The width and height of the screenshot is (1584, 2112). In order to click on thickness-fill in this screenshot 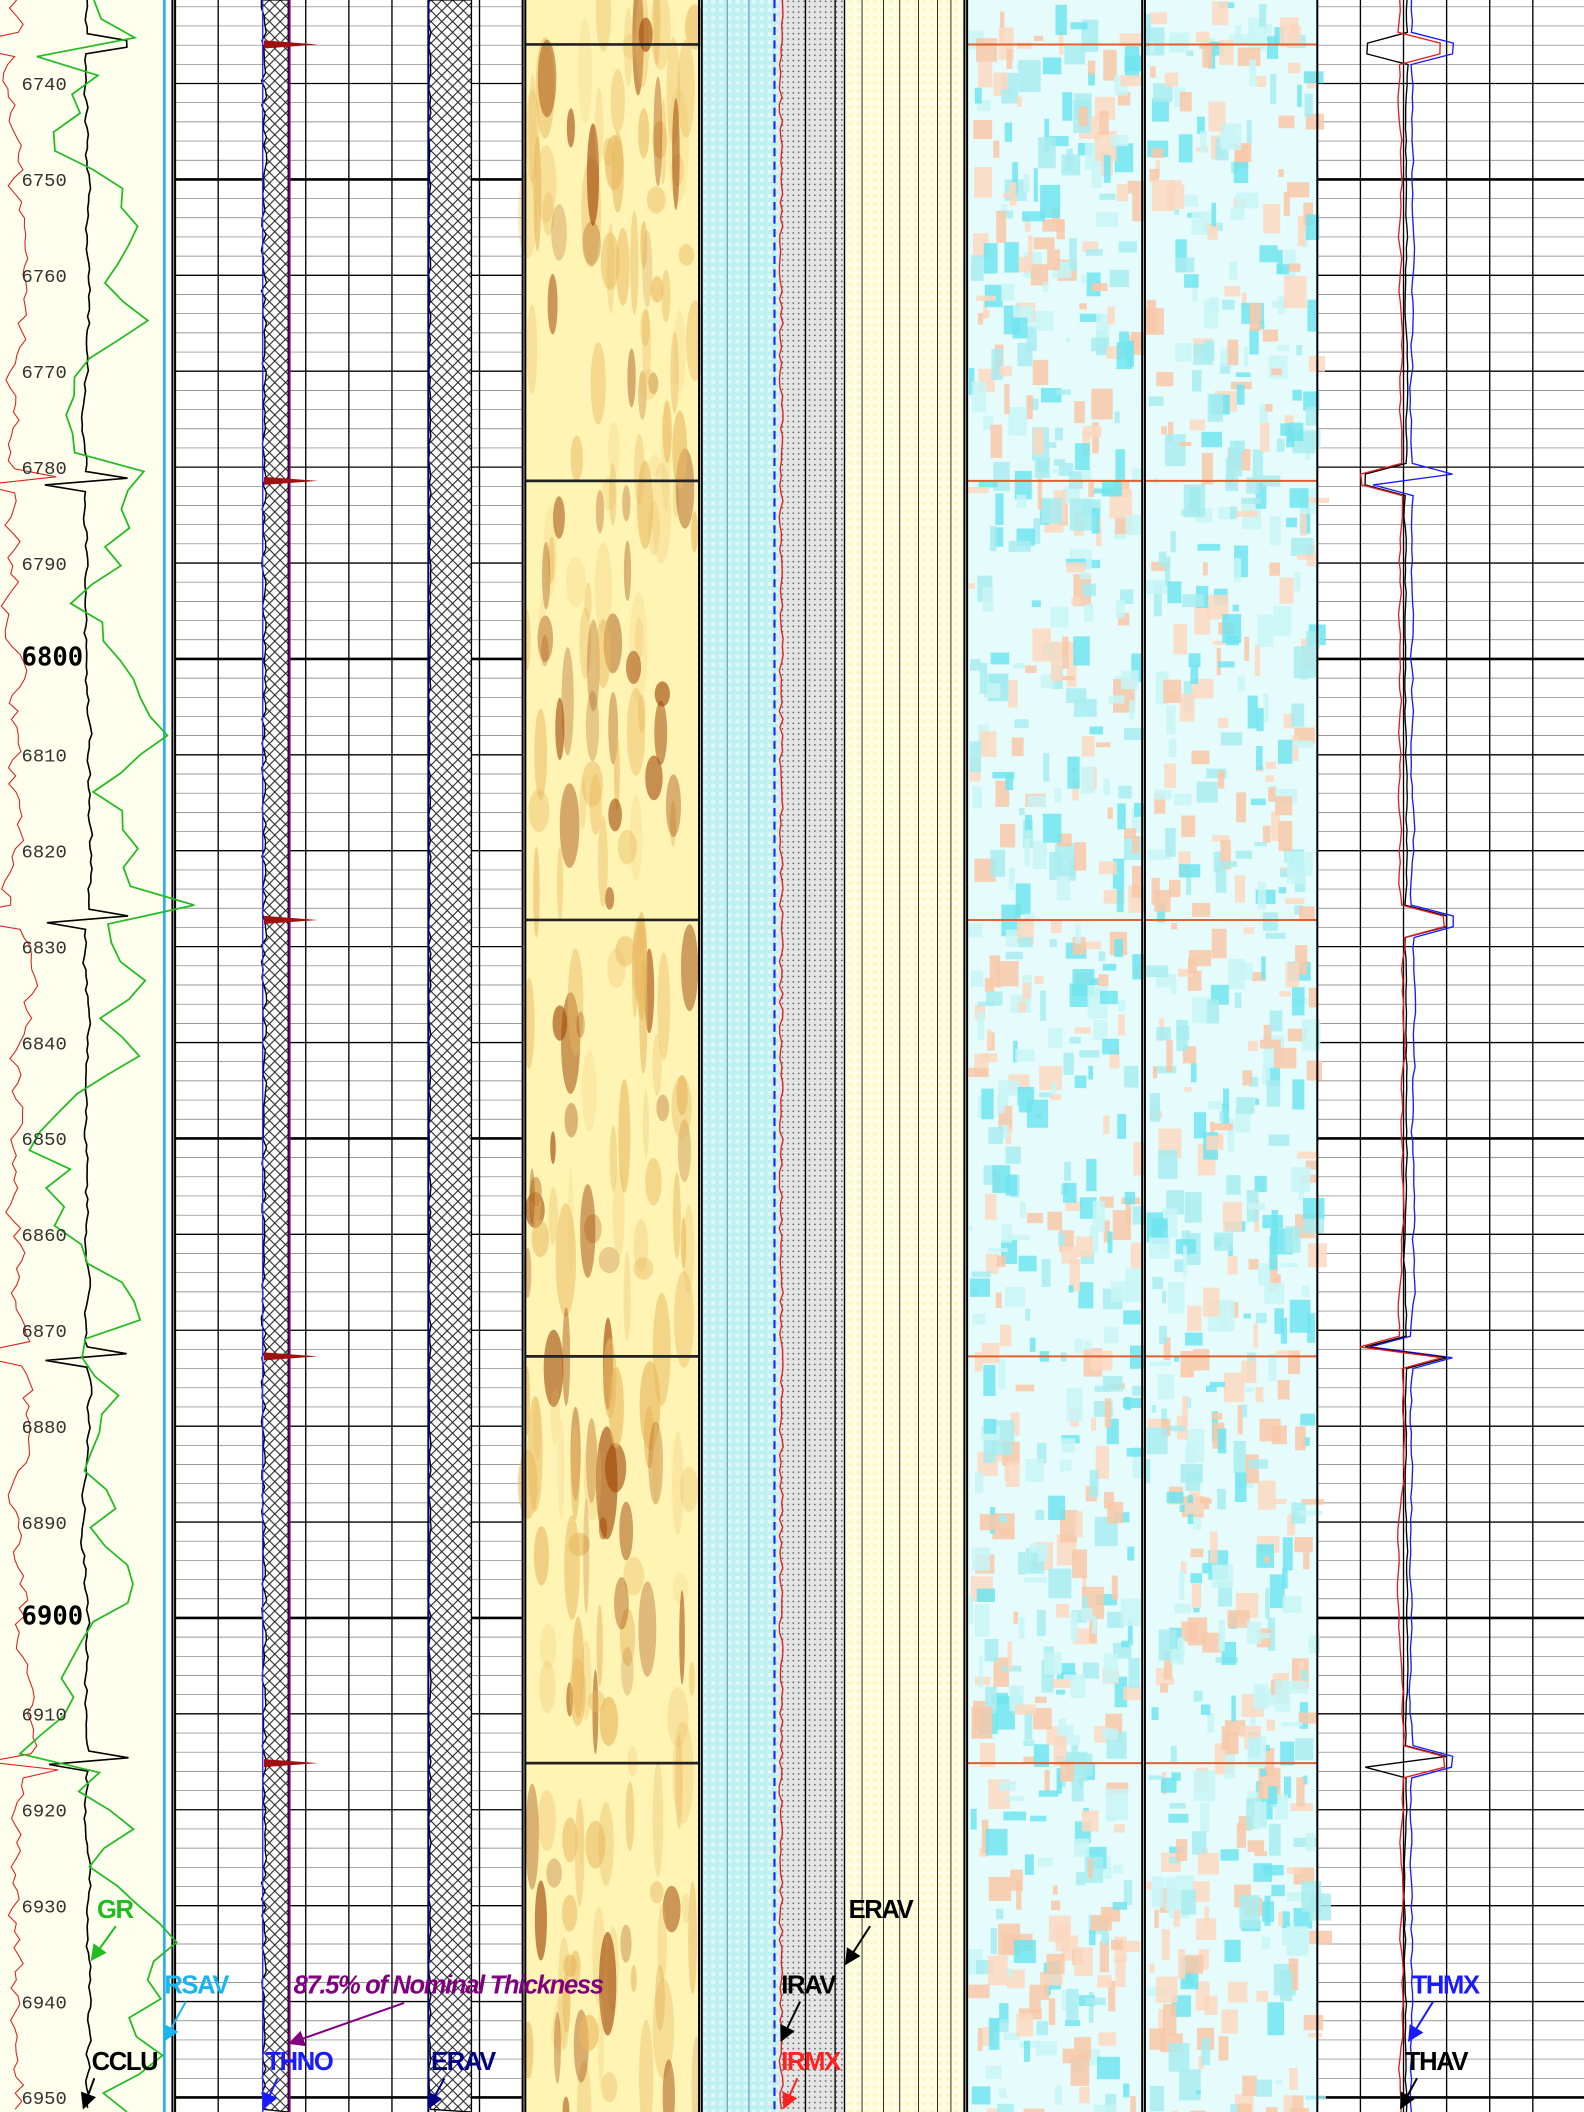, I will do `click(450, 1056)`.